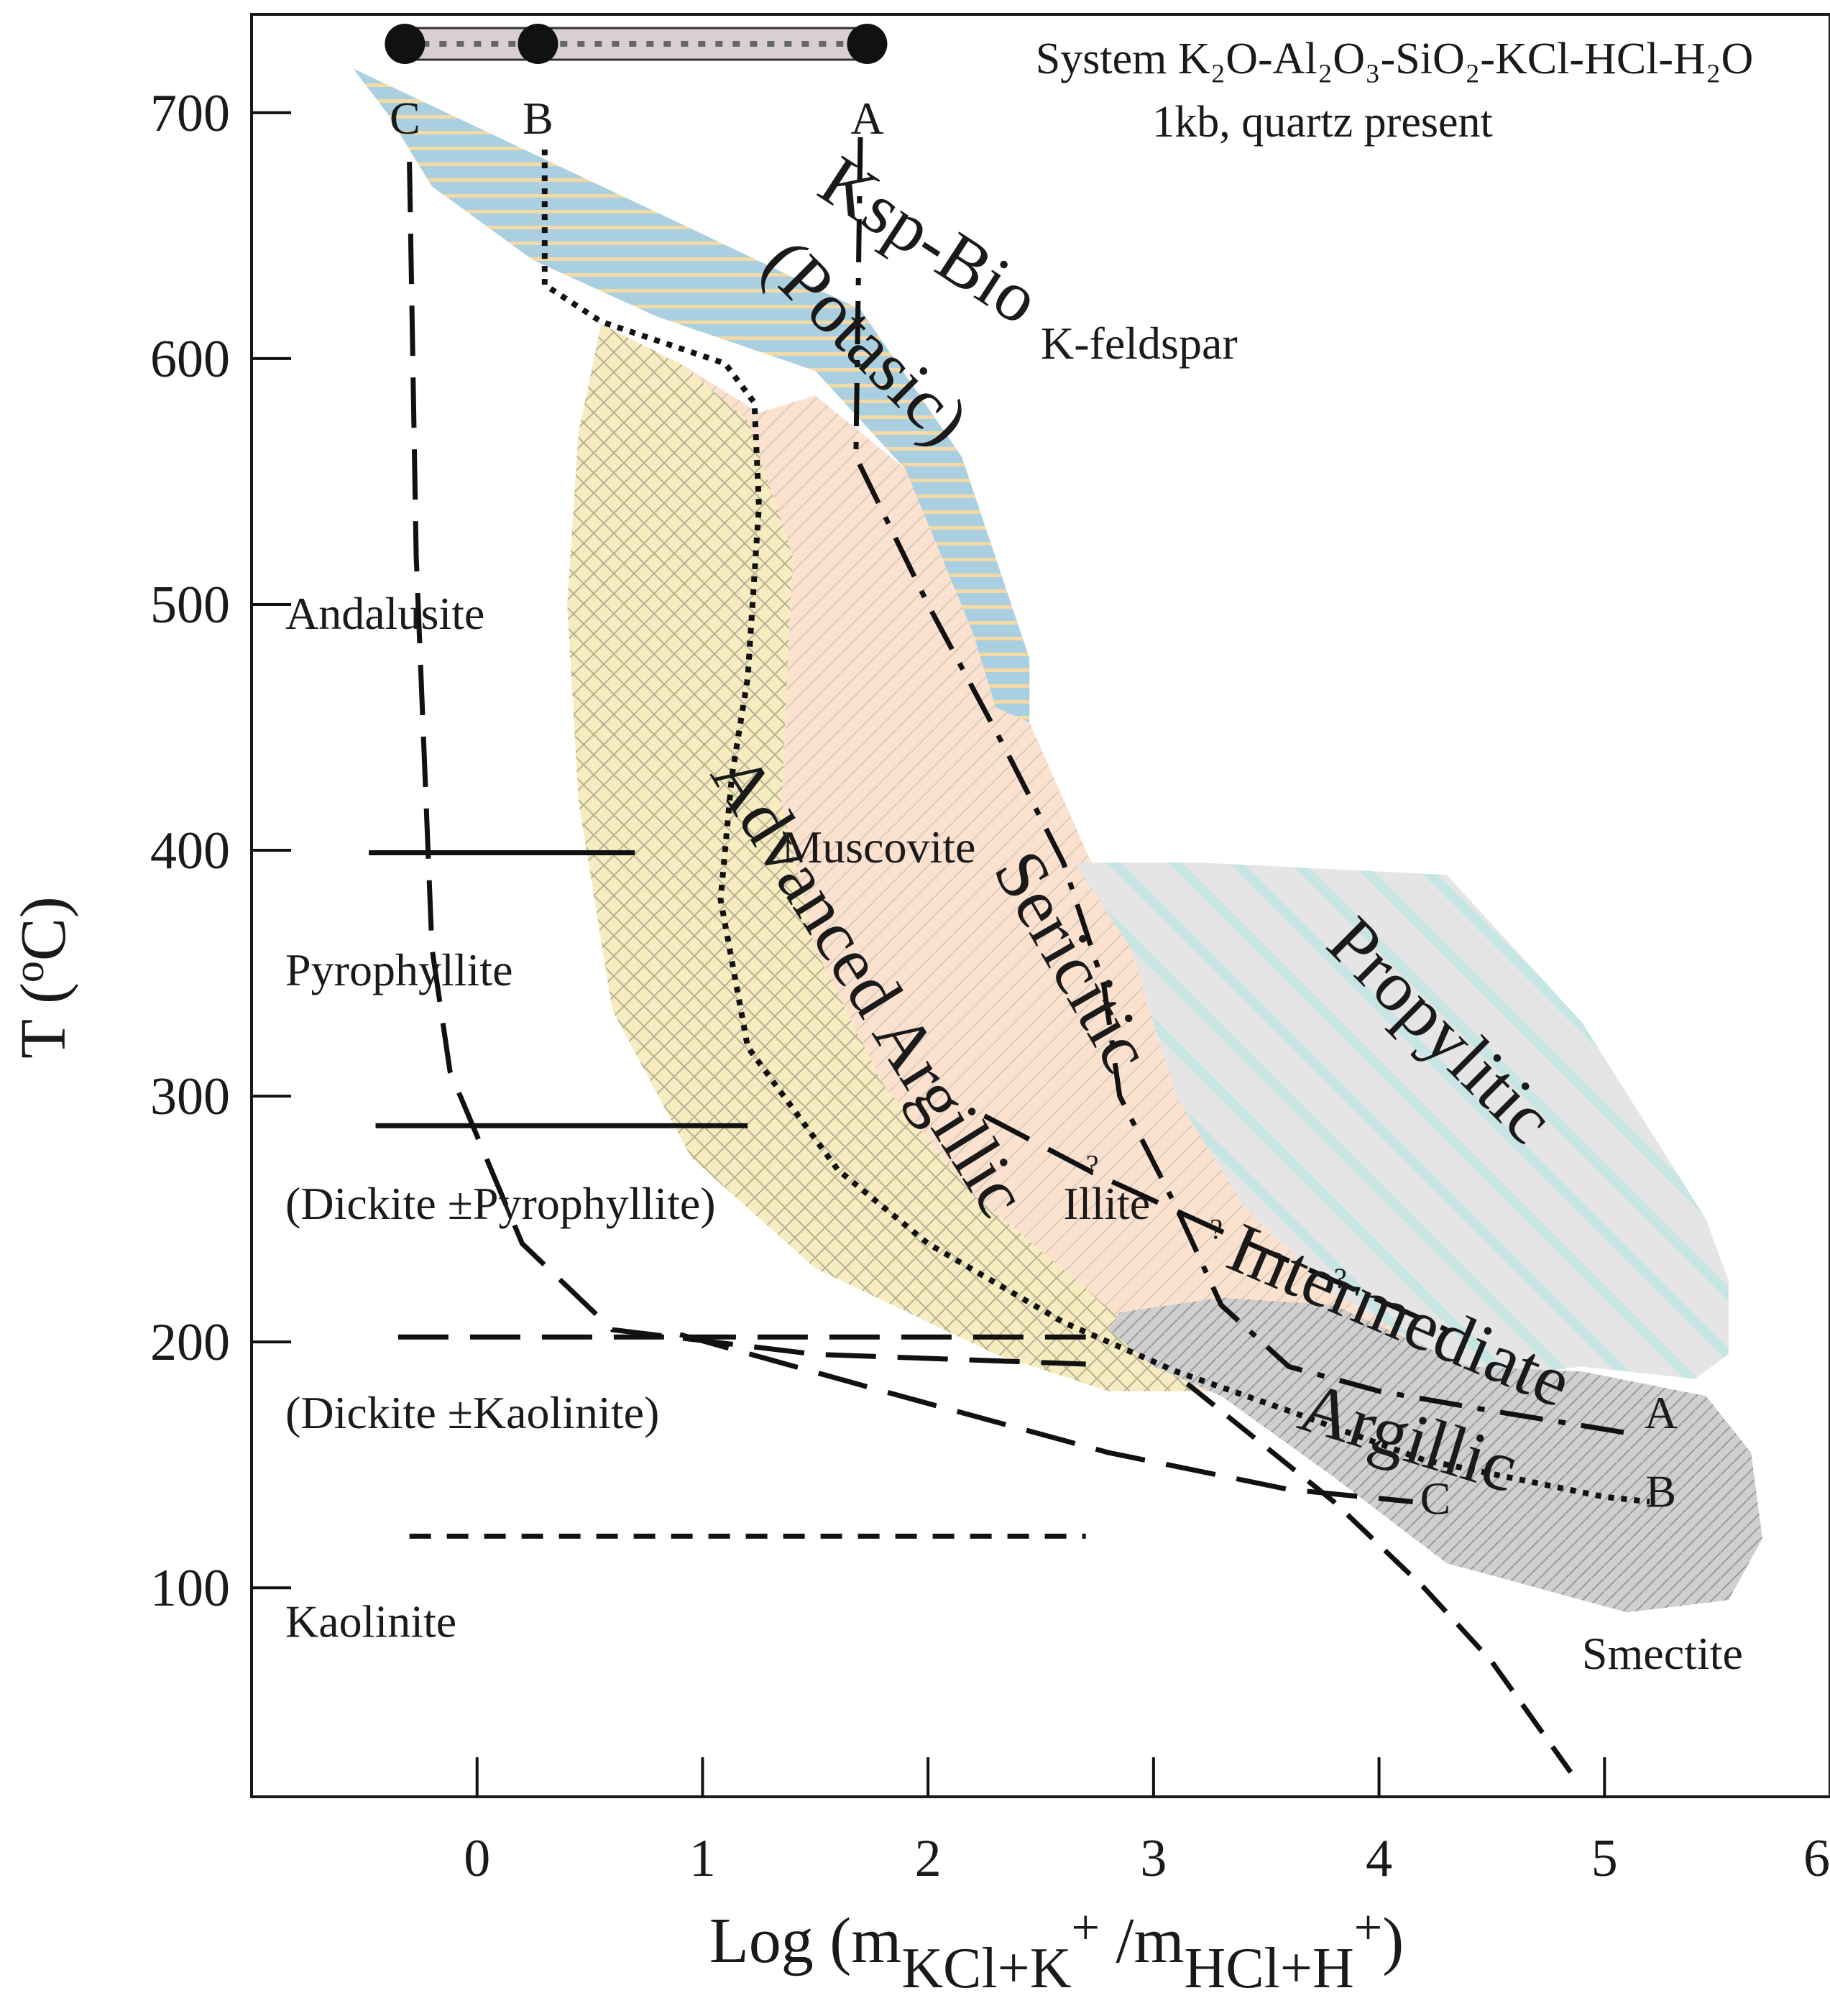  What do you see at coordinates (986, 1969) in the screenshot?
I see `x-axis-title-sub1: KCl+K` at bounding box center [986, 1969].